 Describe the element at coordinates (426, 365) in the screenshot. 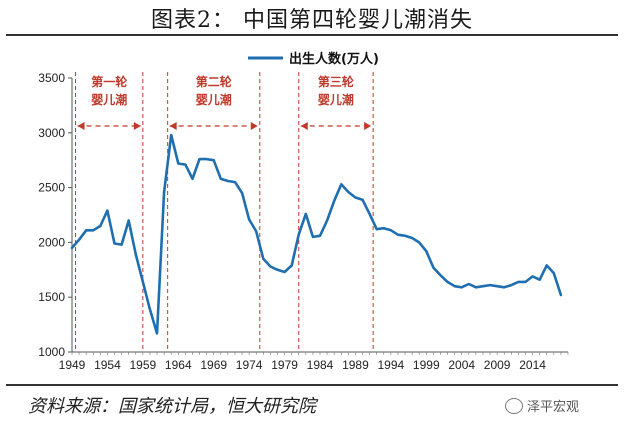

I see `x-tick-label: 1999` at that location.